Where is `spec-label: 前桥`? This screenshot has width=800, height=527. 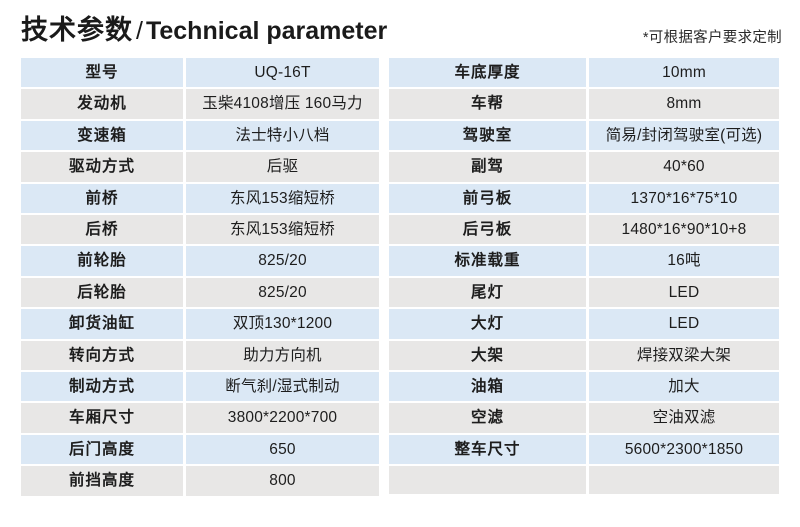
spec-label: 前桥 is located at coordinates (103, 199).